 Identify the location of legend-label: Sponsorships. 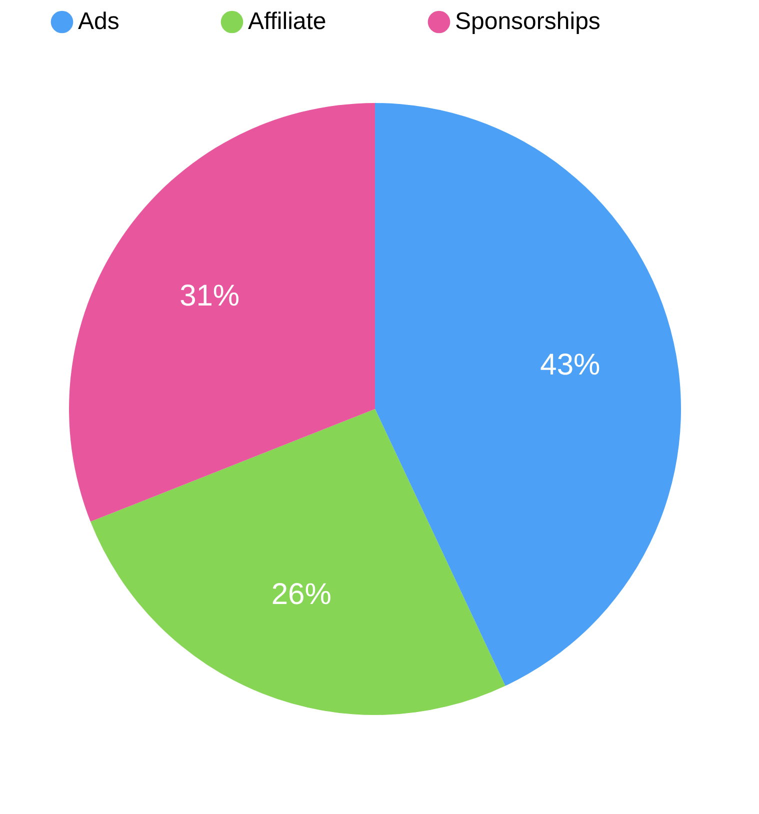
(527, 21).